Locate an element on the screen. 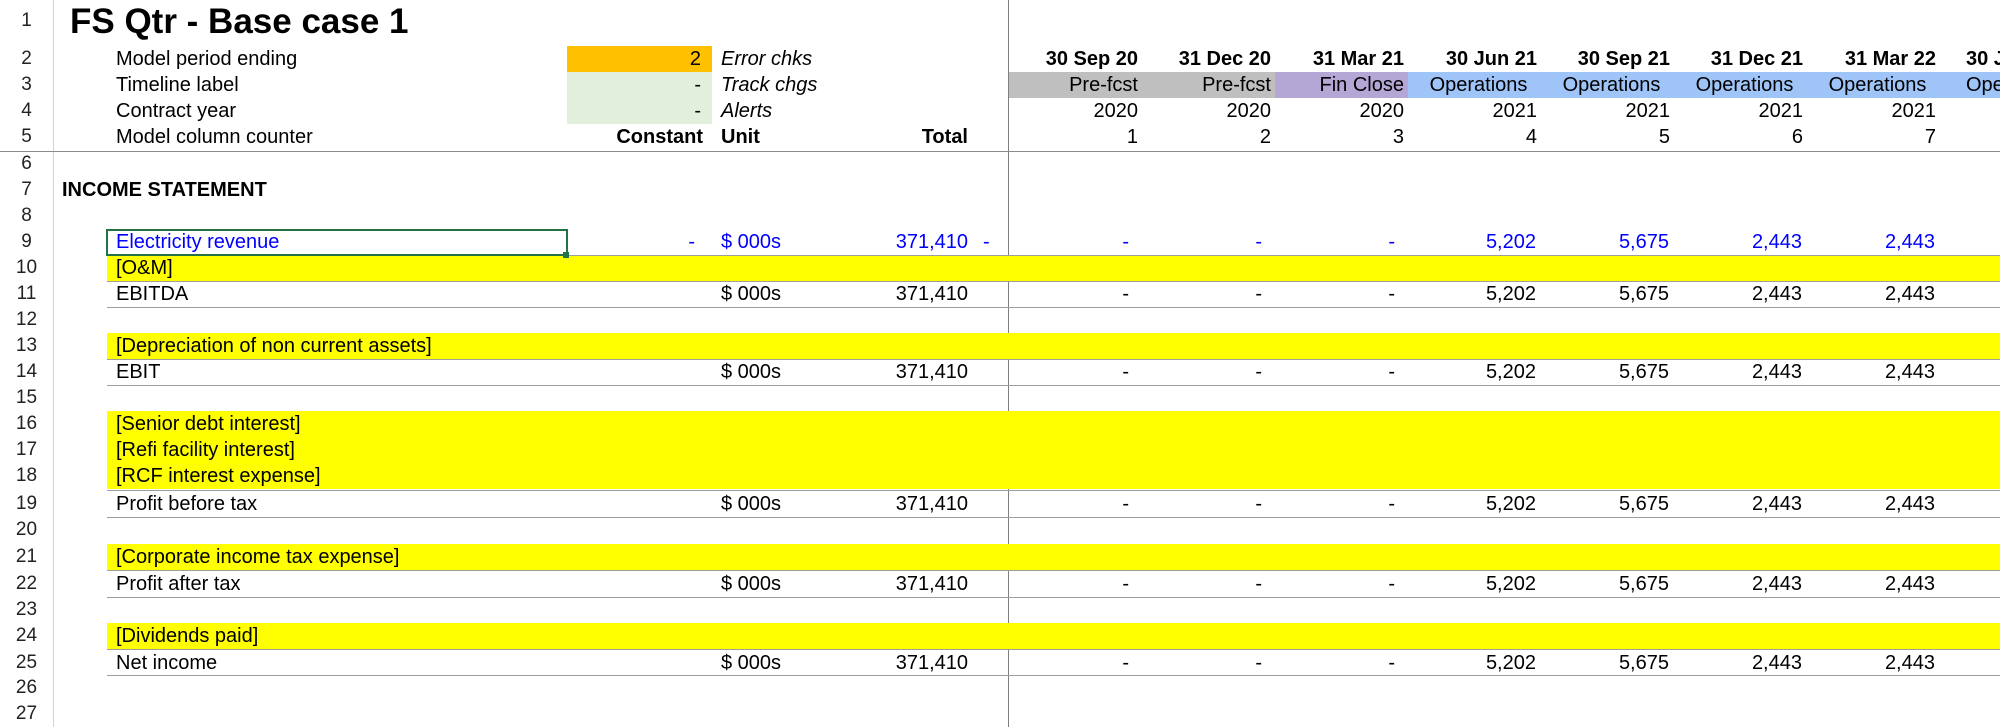 Image resolution: width=2000 pixels, height=727 pixels. row-number: 26 is located at coordinates (26, 687).